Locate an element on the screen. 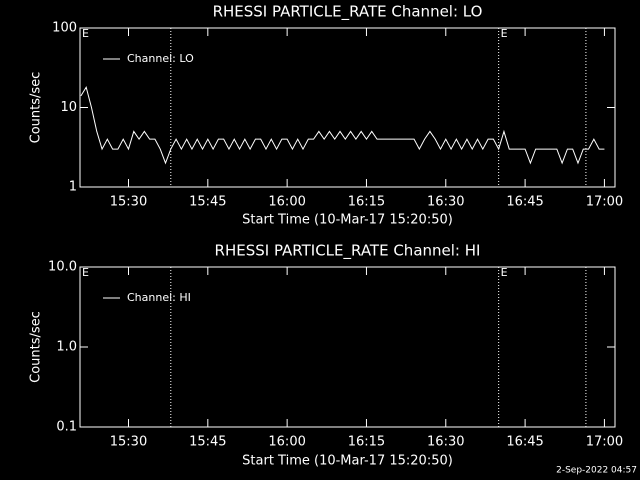 This screenshot has width=640, height=480. y-tick-label: 10 is located at coordinates (68, 107).